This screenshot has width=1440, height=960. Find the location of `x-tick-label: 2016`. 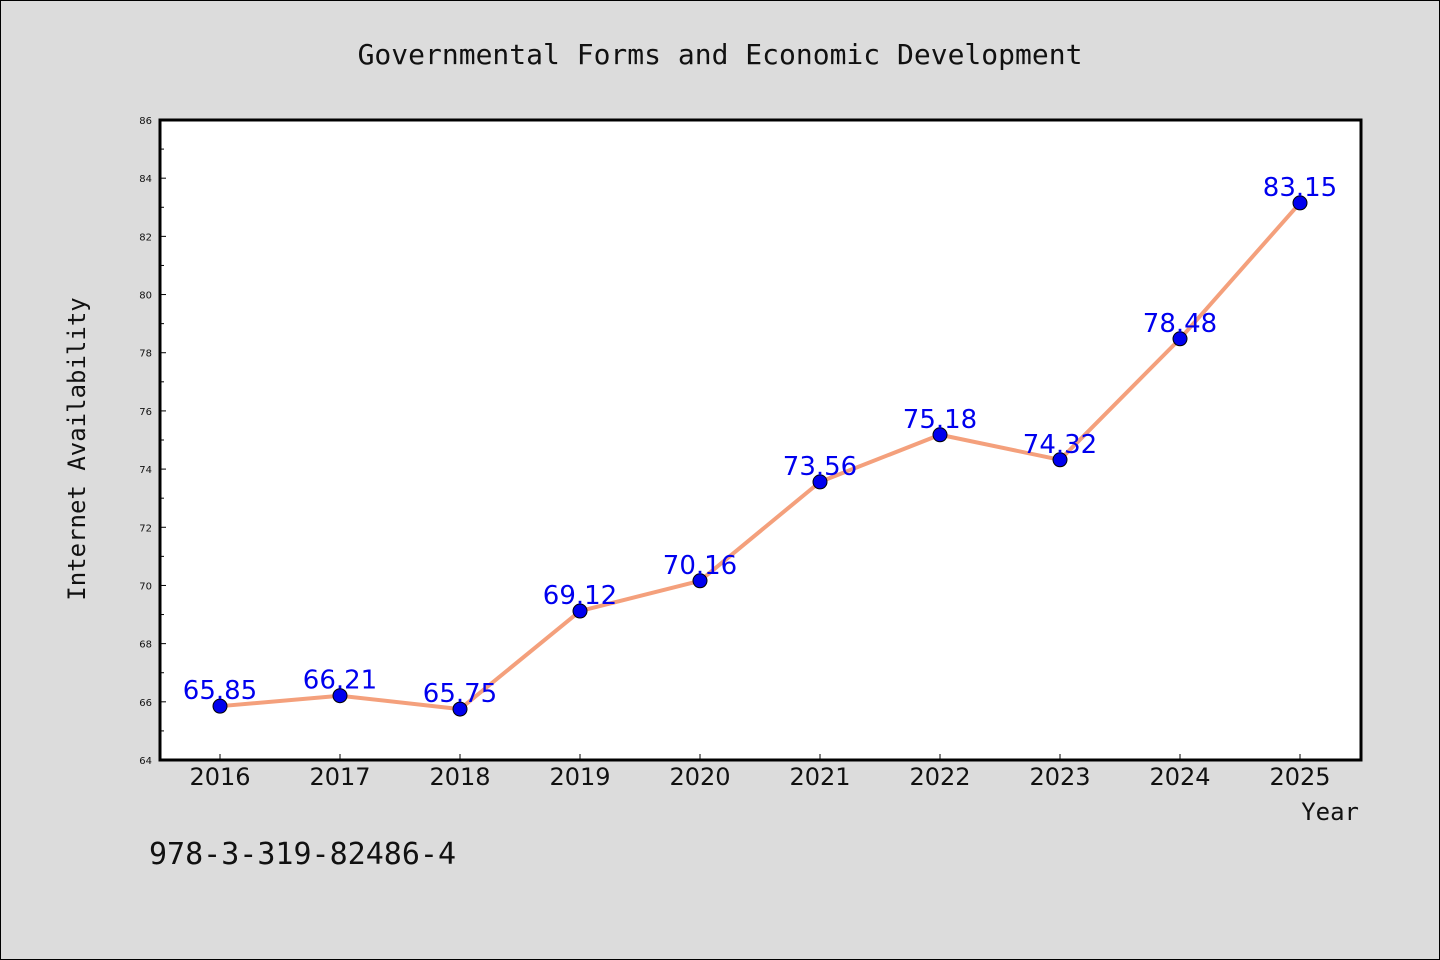

x-tick-label: 2016 is located at coordinates (219, 777).